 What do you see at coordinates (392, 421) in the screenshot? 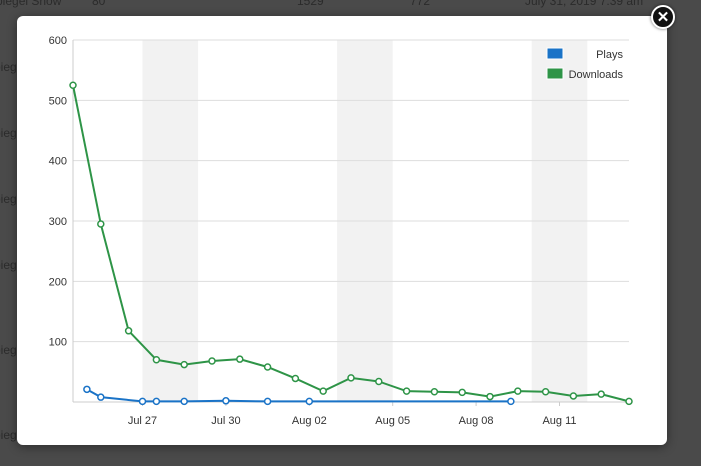
I see `x-tick-label: Aug 05` at bounding box center [392, 421].